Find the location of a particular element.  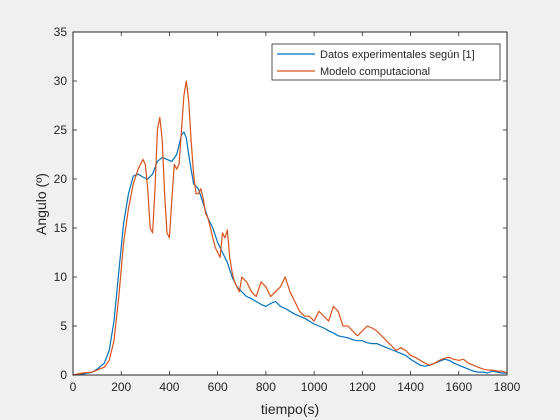

y-tick-label: 30 is located at coordinates (61, 81).